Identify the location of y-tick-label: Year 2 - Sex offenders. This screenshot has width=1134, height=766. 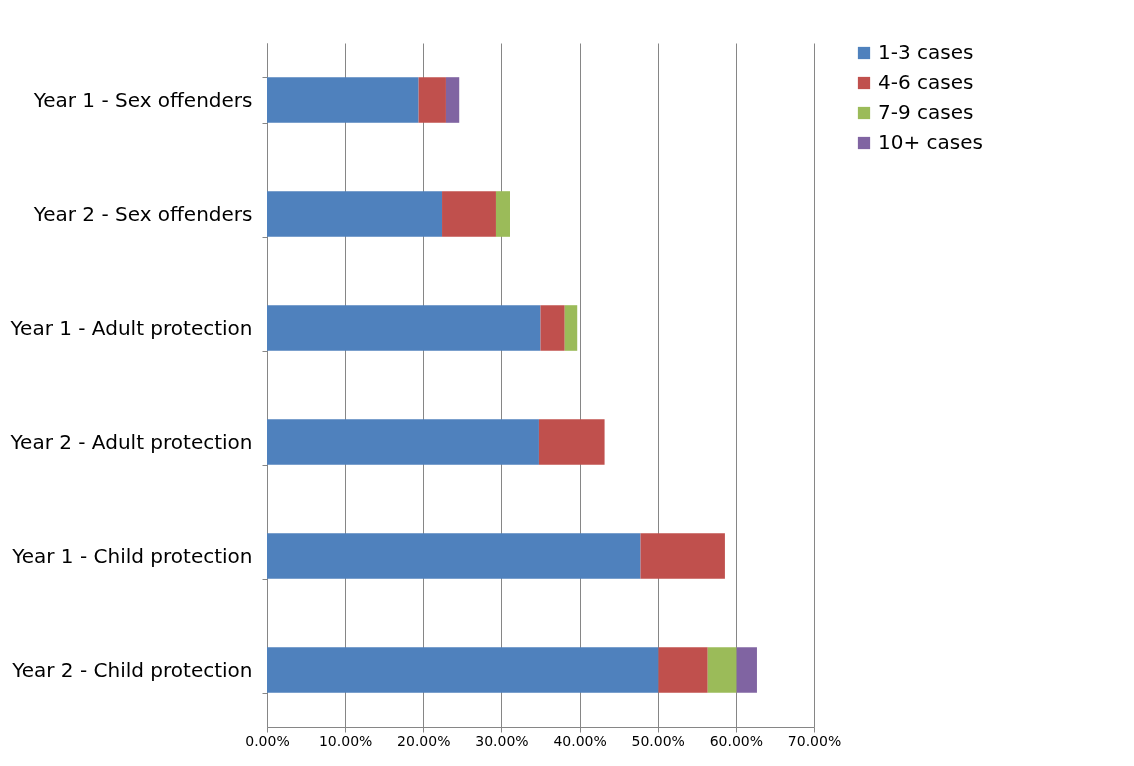
(142, 213).